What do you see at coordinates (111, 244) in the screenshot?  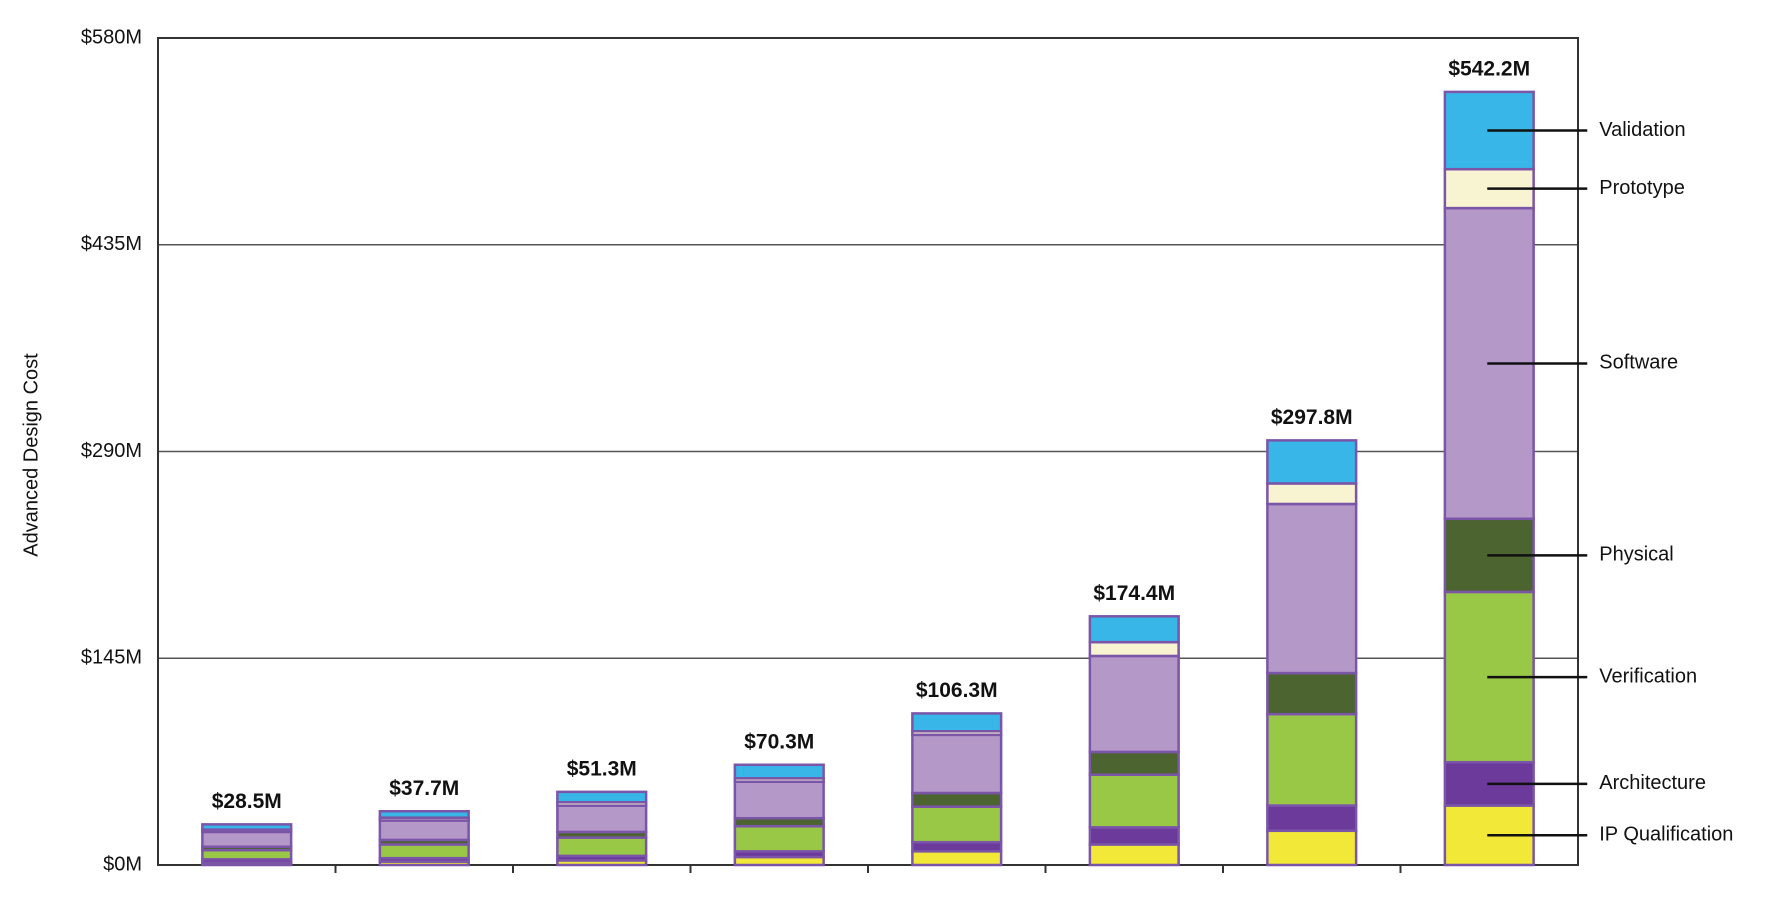 I see `y-tick-label: $435M` at bounding box center [111, 244].